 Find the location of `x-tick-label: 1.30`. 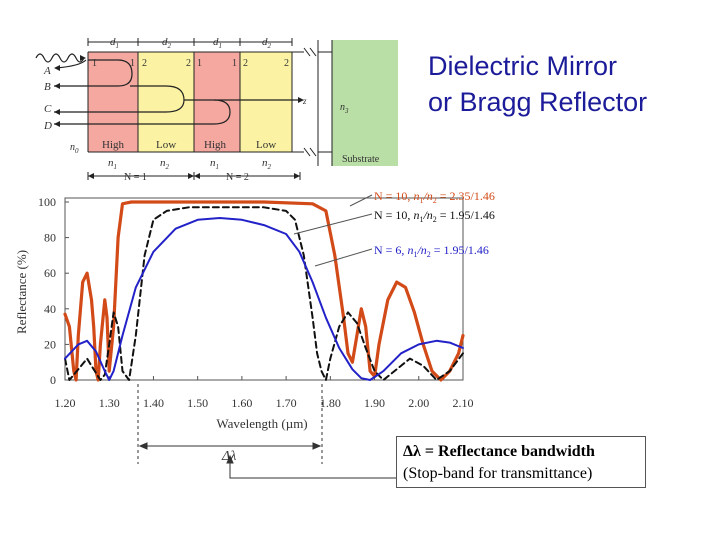

x-tick-label: 1.30 is located at coordinates (109, 403).